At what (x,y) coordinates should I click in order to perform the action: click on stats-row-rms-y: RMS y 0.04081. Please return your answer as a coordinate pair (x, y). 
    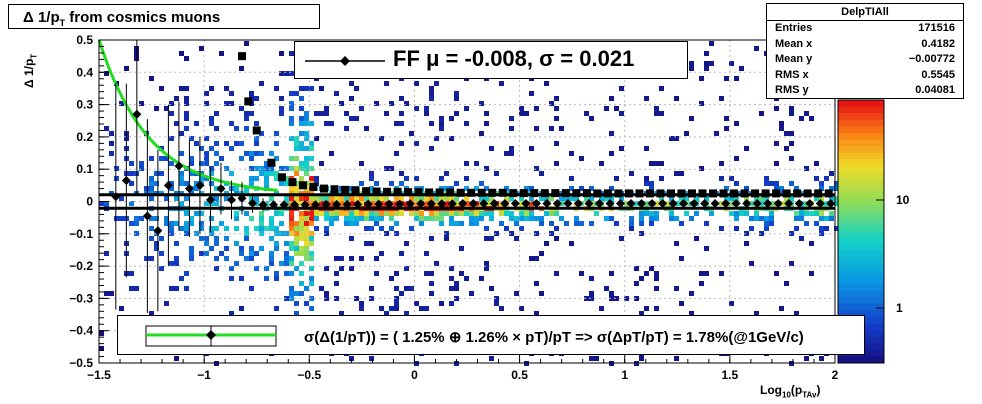
    Looking at the image, I should click on (865, 90).